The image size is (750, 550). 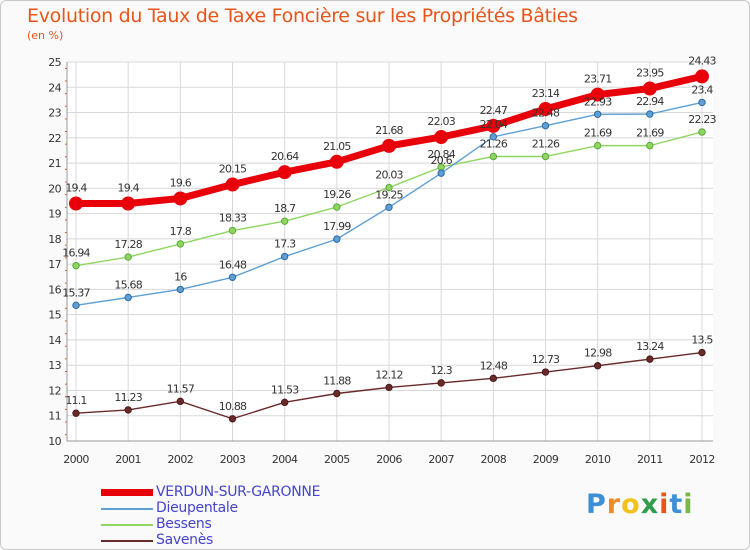 I want to click on x-tick-label: 2001, so click(x=128, y=459).